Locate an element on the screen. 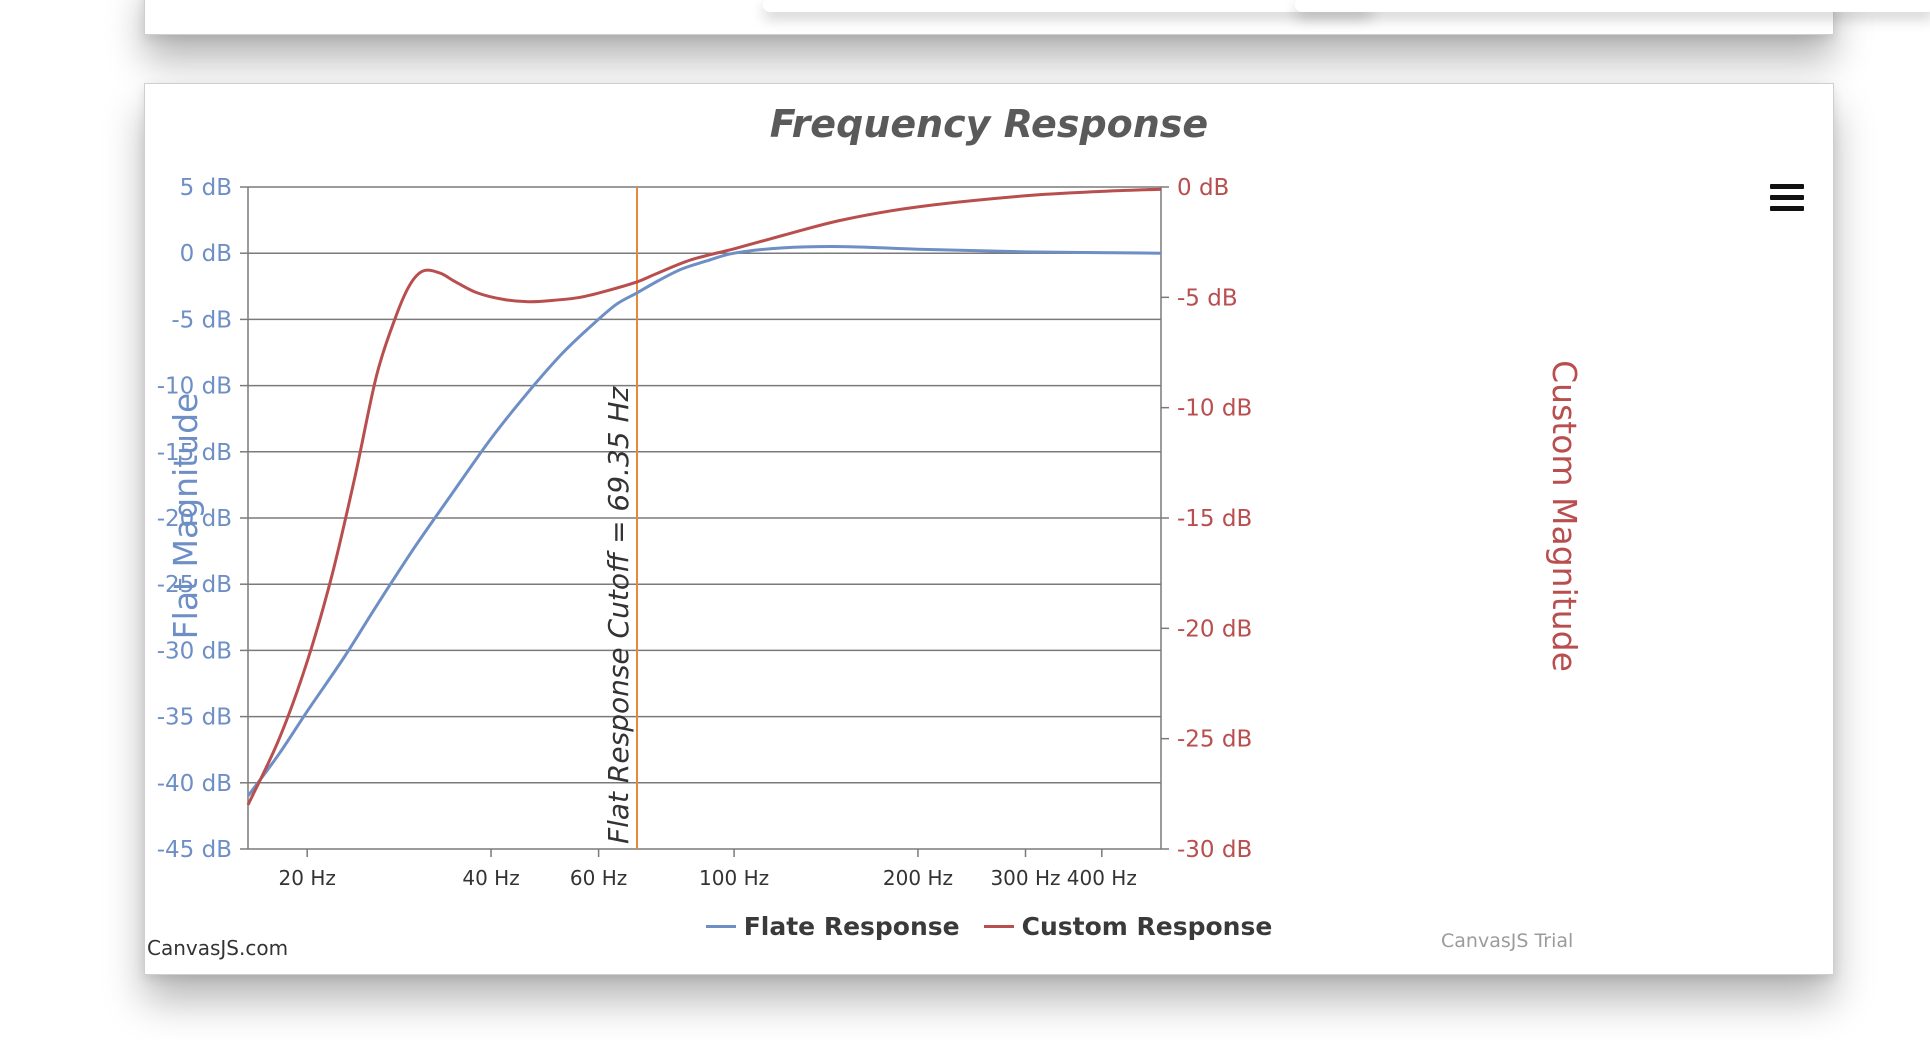  y-axis-left-tick-label: -5 dB is located at coordinates (201, 320).